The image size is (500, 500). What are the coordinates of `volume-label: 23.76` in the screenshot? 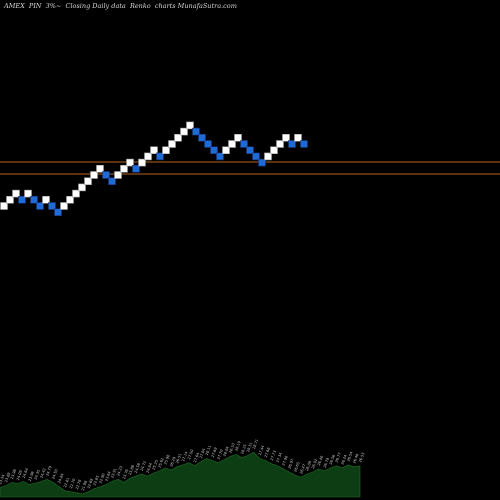 It's located at (126, 474).